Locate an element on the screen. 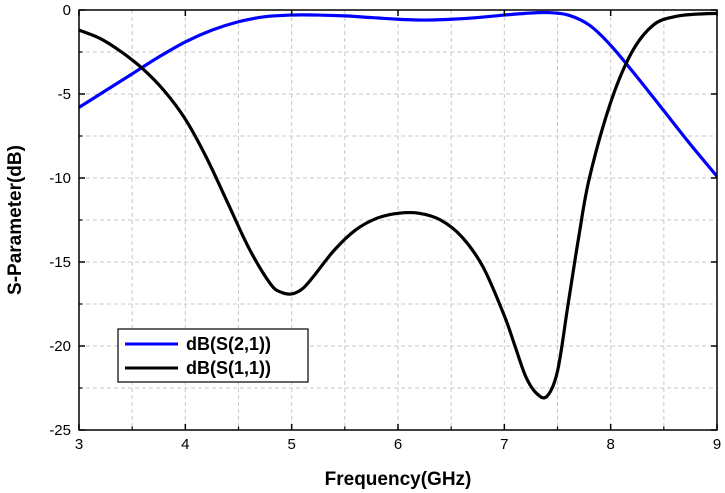 This screenshot has height=493, width=725. x-tick-label: 4 is located at coordinates (185, 444).